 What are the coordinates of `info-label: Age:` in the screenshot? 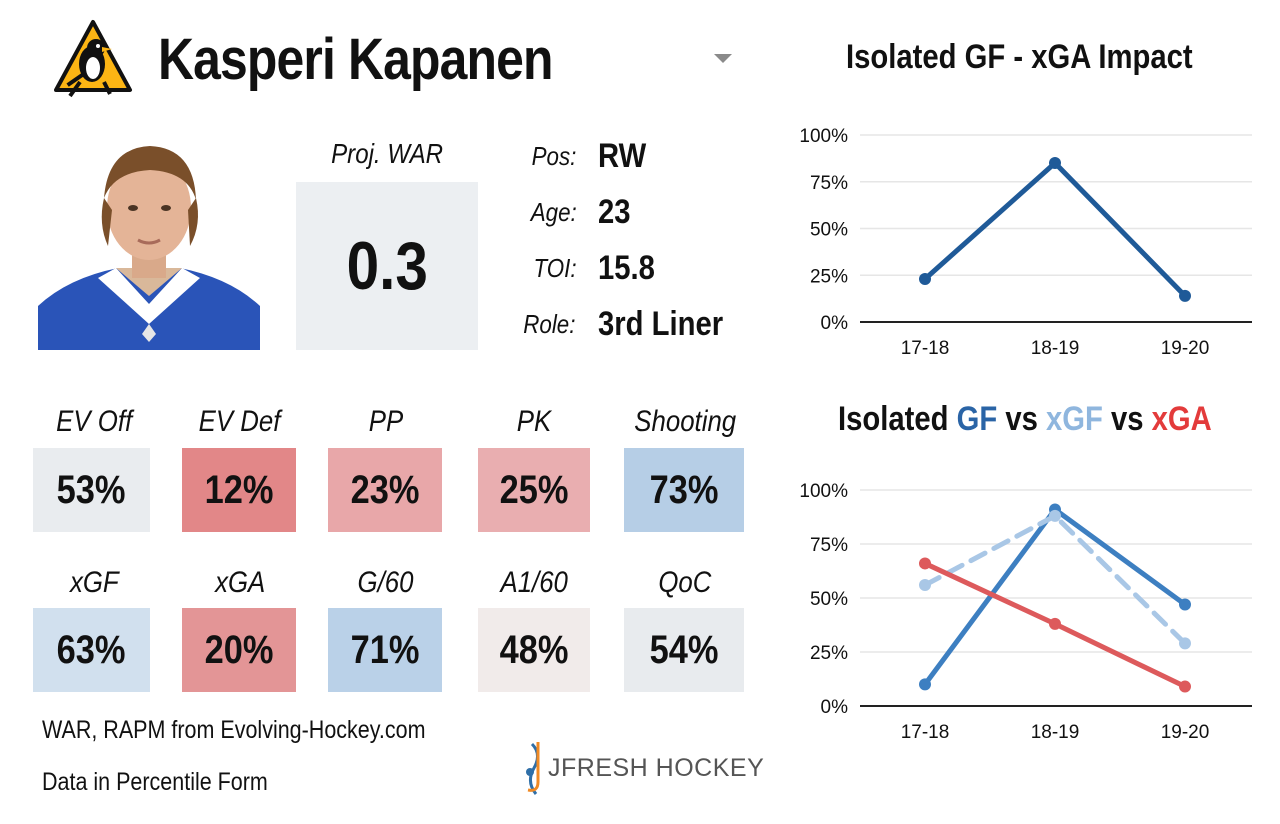 It's located at (553, 211).